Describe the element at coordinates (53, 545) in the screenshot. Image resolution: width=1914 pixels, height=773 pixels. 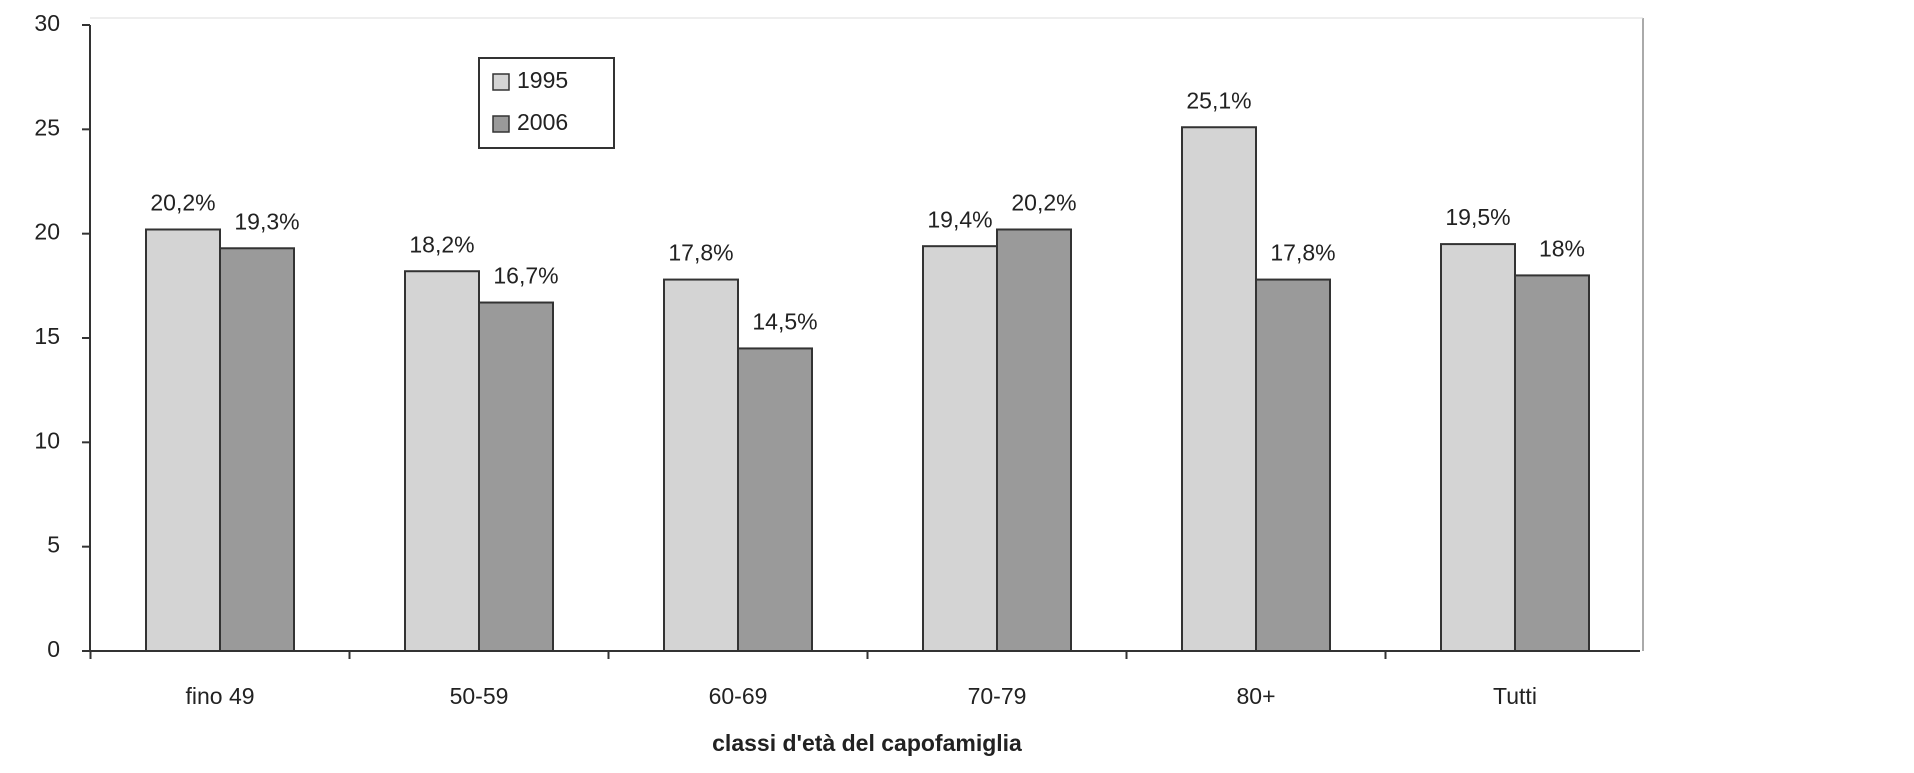
I see `y-tick-label: 5` at that location.